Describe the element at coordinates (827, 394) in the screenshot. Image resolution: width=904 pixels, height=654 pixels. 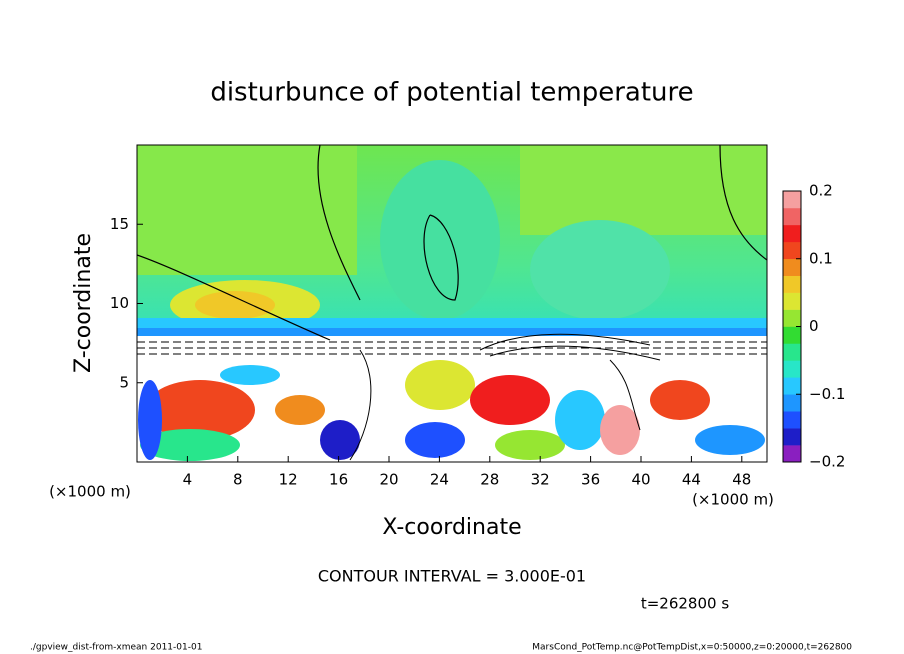
I see `colorbar-tick-label: −0.1` at that location.